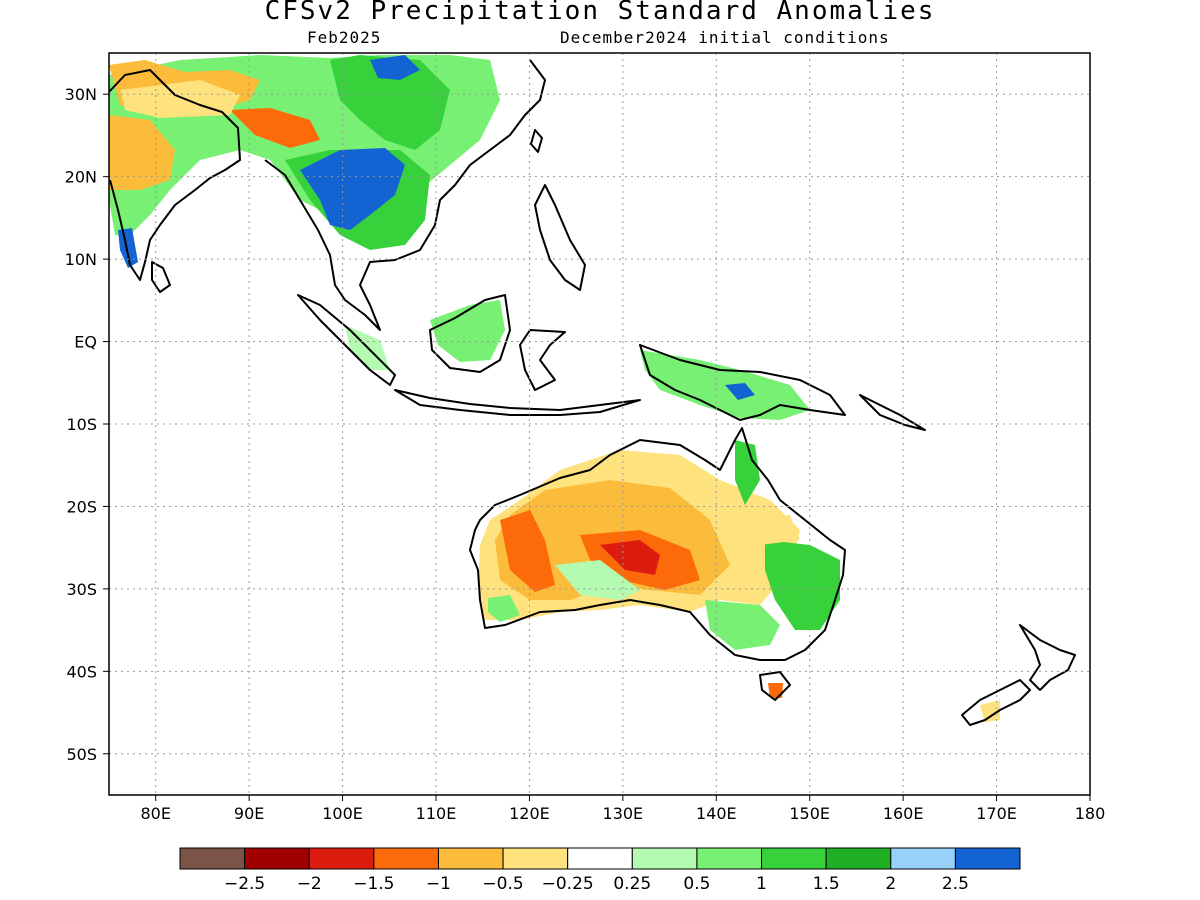  I want to click on colorbar-label: 2, so click(890, 884).